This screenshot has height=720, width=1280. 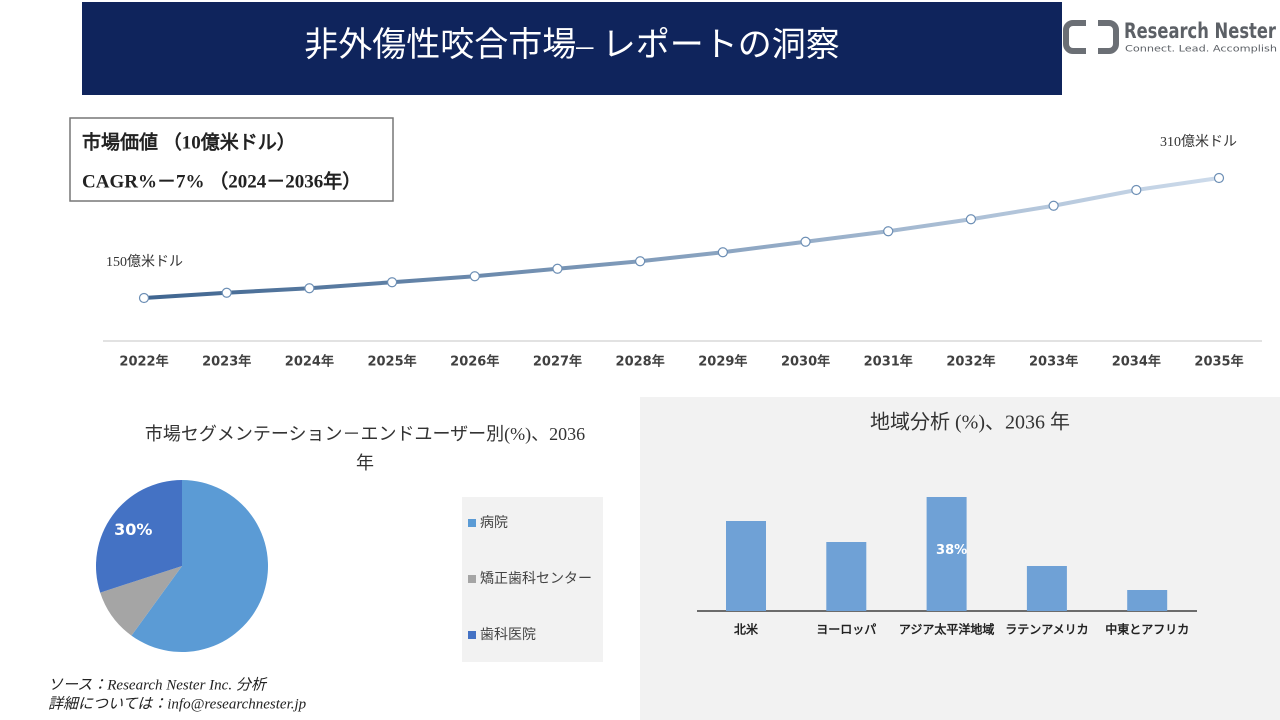 What do you see at coordinates (177, 703) in the screenshot?
I see `footer-contact: 詳細については：info@researchnester.jp` at bounding box center [177, 703].